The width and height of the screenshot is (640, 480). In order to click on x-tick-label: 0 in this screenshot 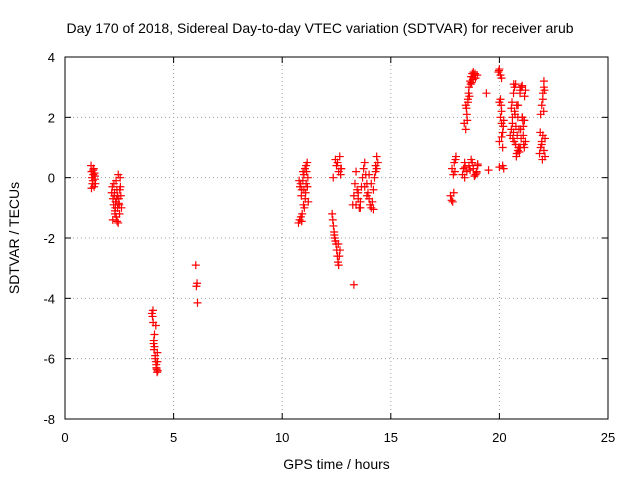, I will do `click(64, 437)`.